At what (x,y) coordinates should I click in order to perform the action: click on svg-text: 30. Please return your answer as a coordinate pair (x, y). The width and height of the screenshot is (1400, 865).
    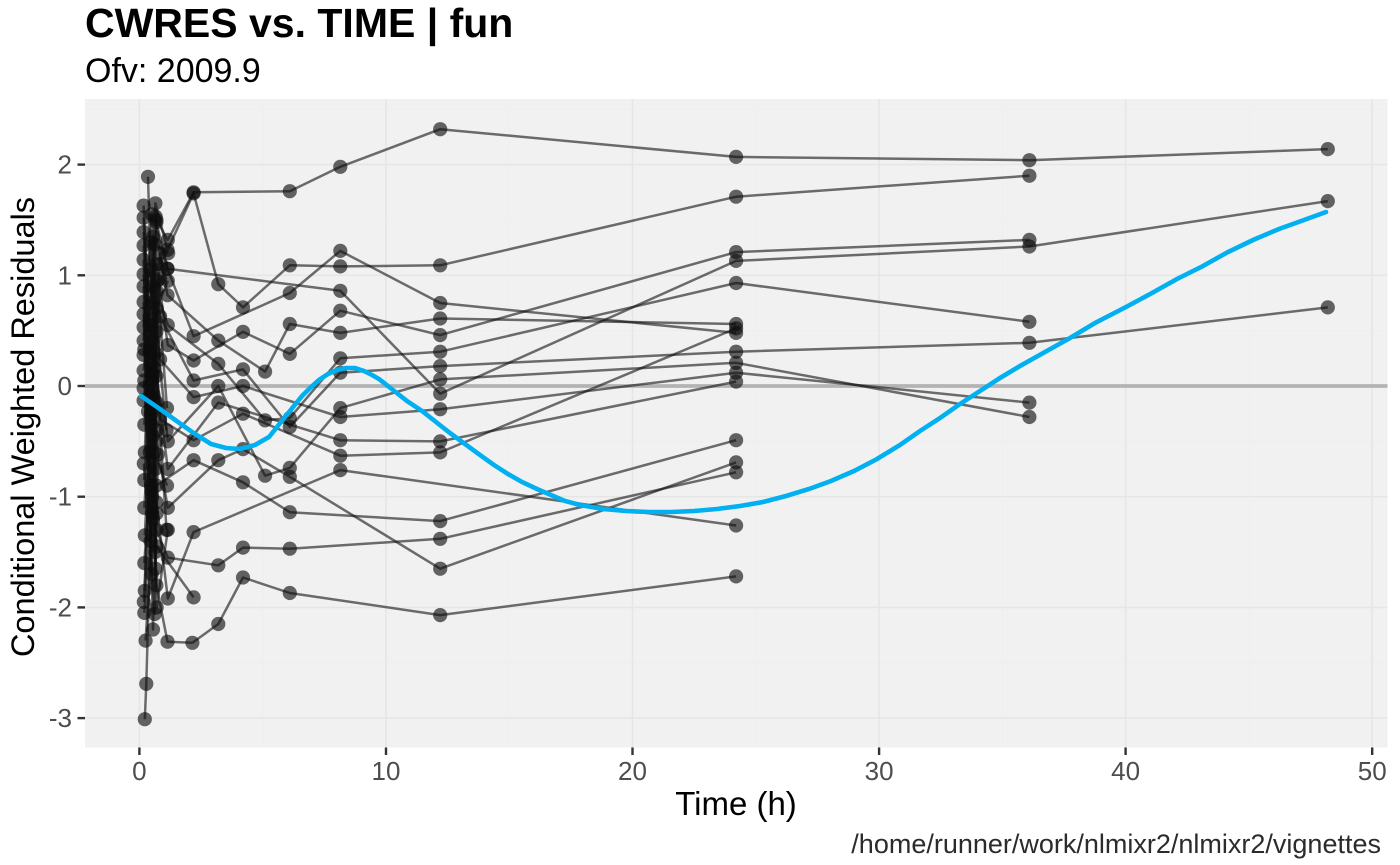
    Looking at the image, I should click on (879, 771).